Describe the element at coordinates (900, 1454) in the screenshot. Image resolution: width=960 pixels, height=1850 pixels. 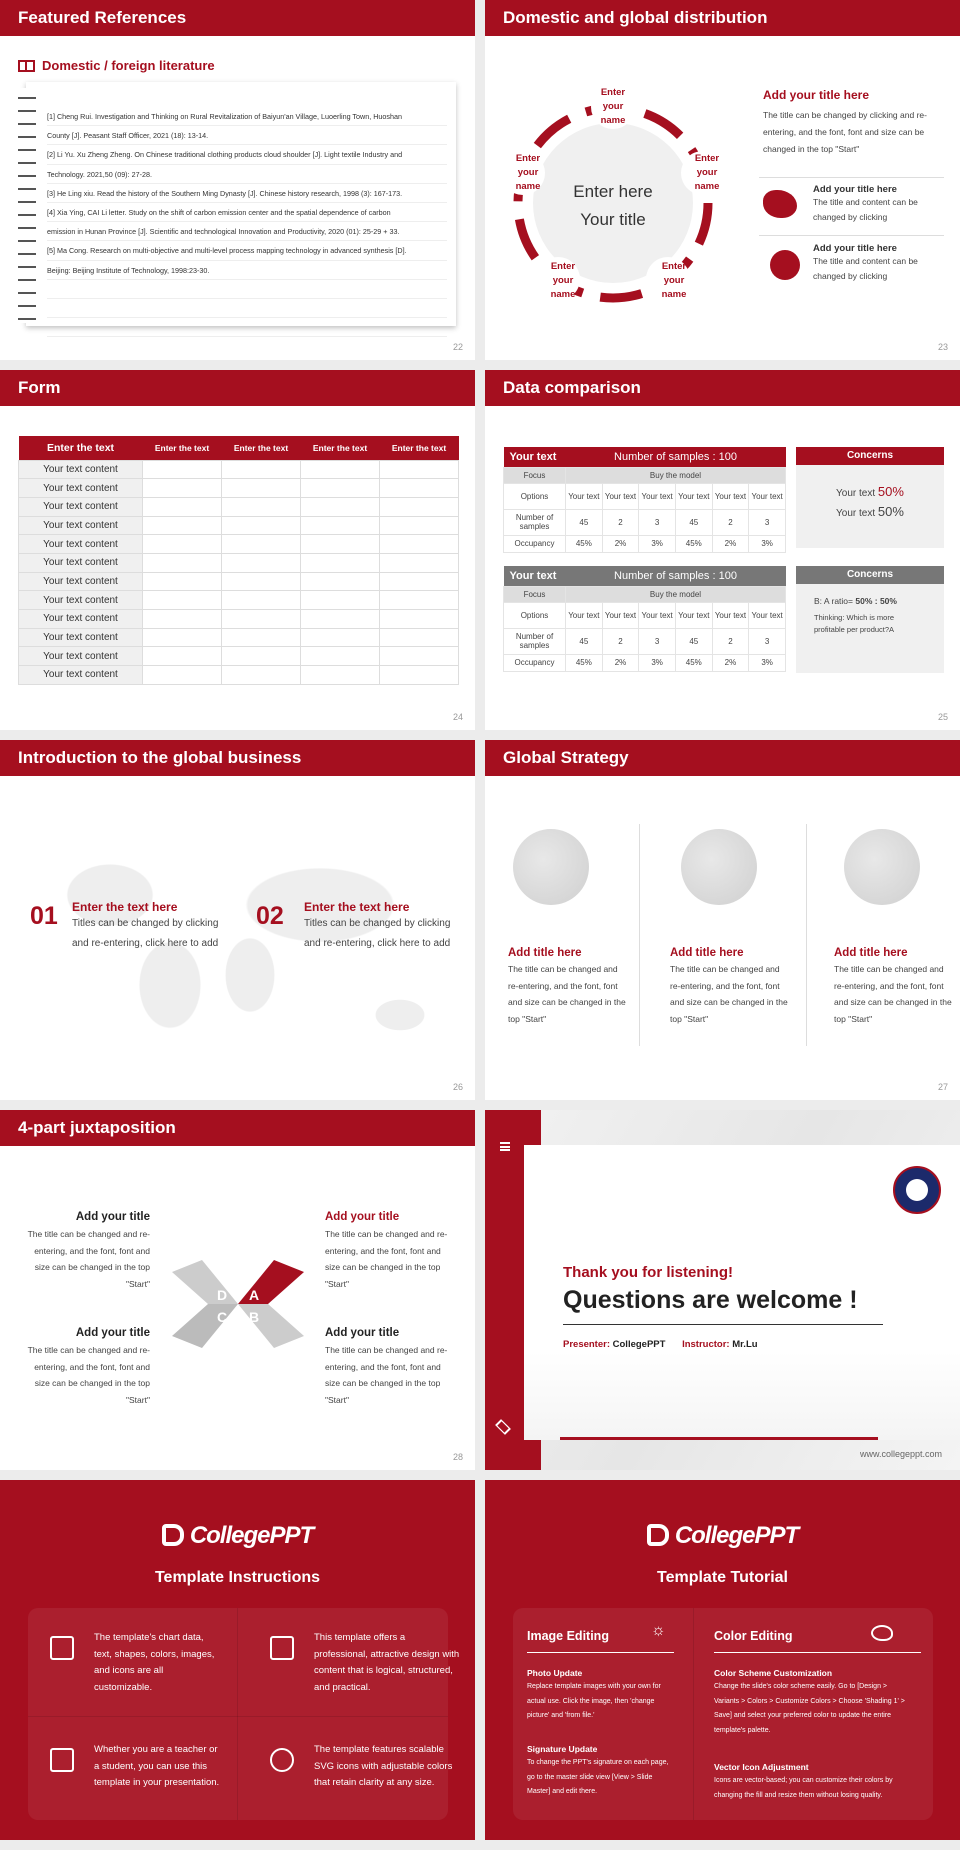
I see `website-url: www.collegeppt.com` at that location.